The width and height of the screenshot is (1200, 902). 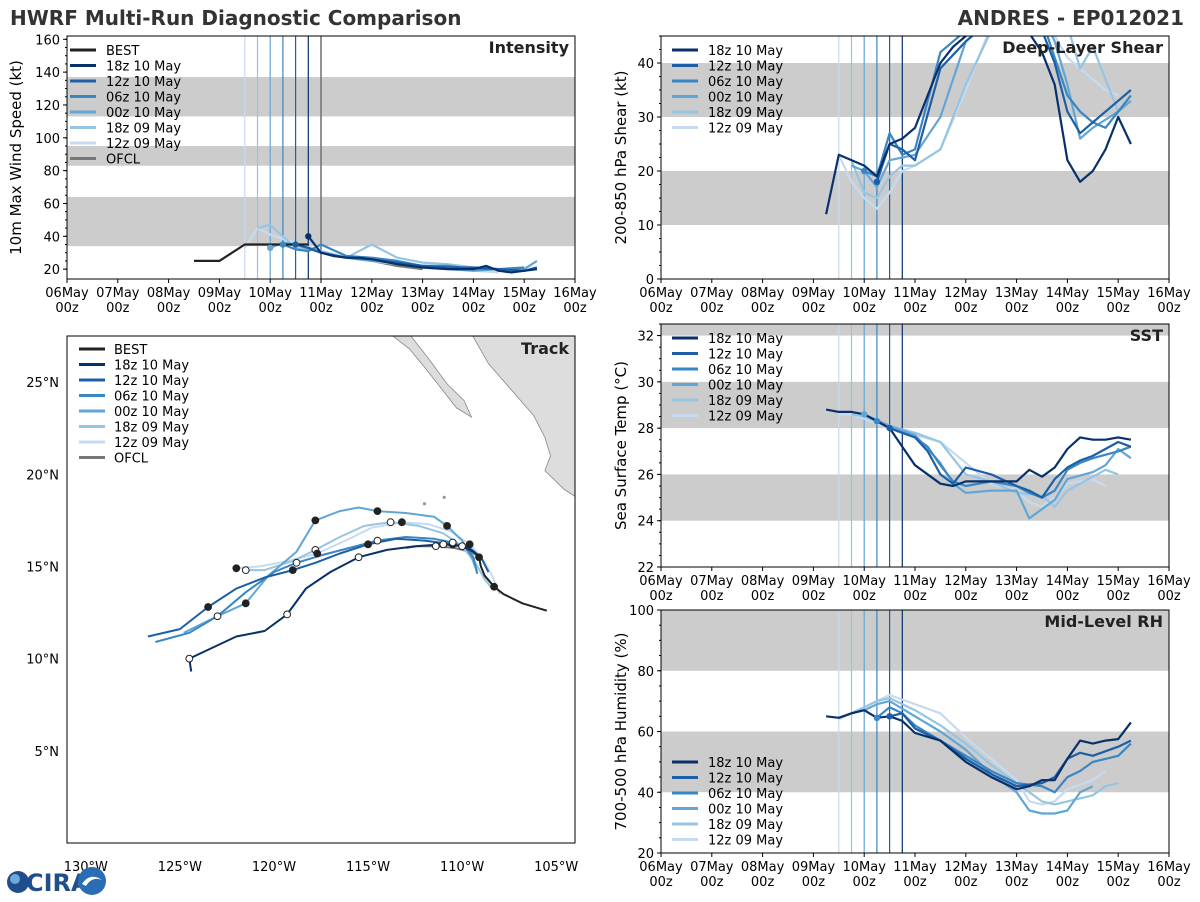 What do you see at coordinates (889, 428) in the screenshot?
I see `sst-init-point` at bounding box center [889, 428].